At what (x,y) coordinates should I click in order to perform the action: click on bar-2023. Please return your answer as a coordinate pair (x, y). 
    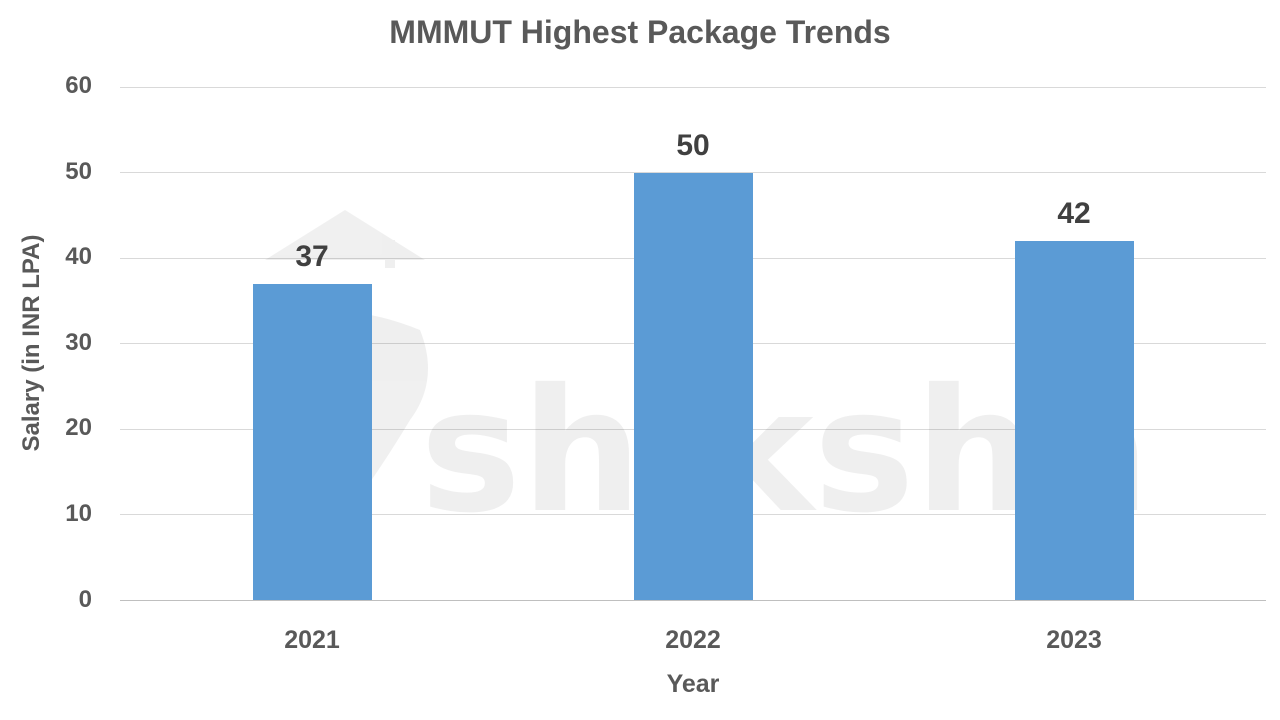
    Looking at the image, I should click on (1074, 420).